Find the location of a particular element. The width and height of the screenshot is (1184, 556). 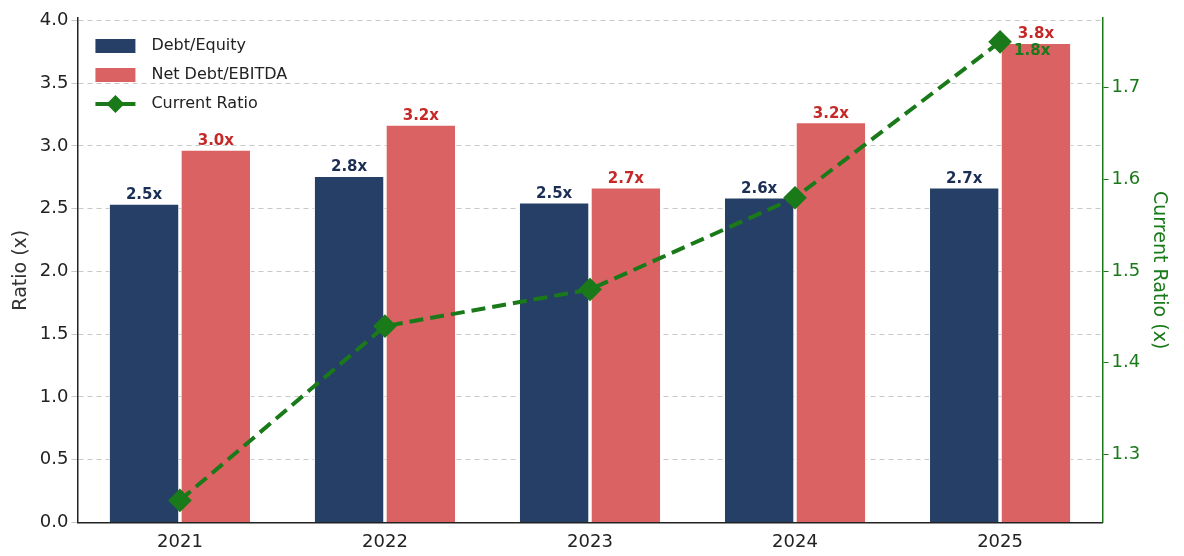

y2-tick-label: 1.5 is located at coordinates (1126, 269).